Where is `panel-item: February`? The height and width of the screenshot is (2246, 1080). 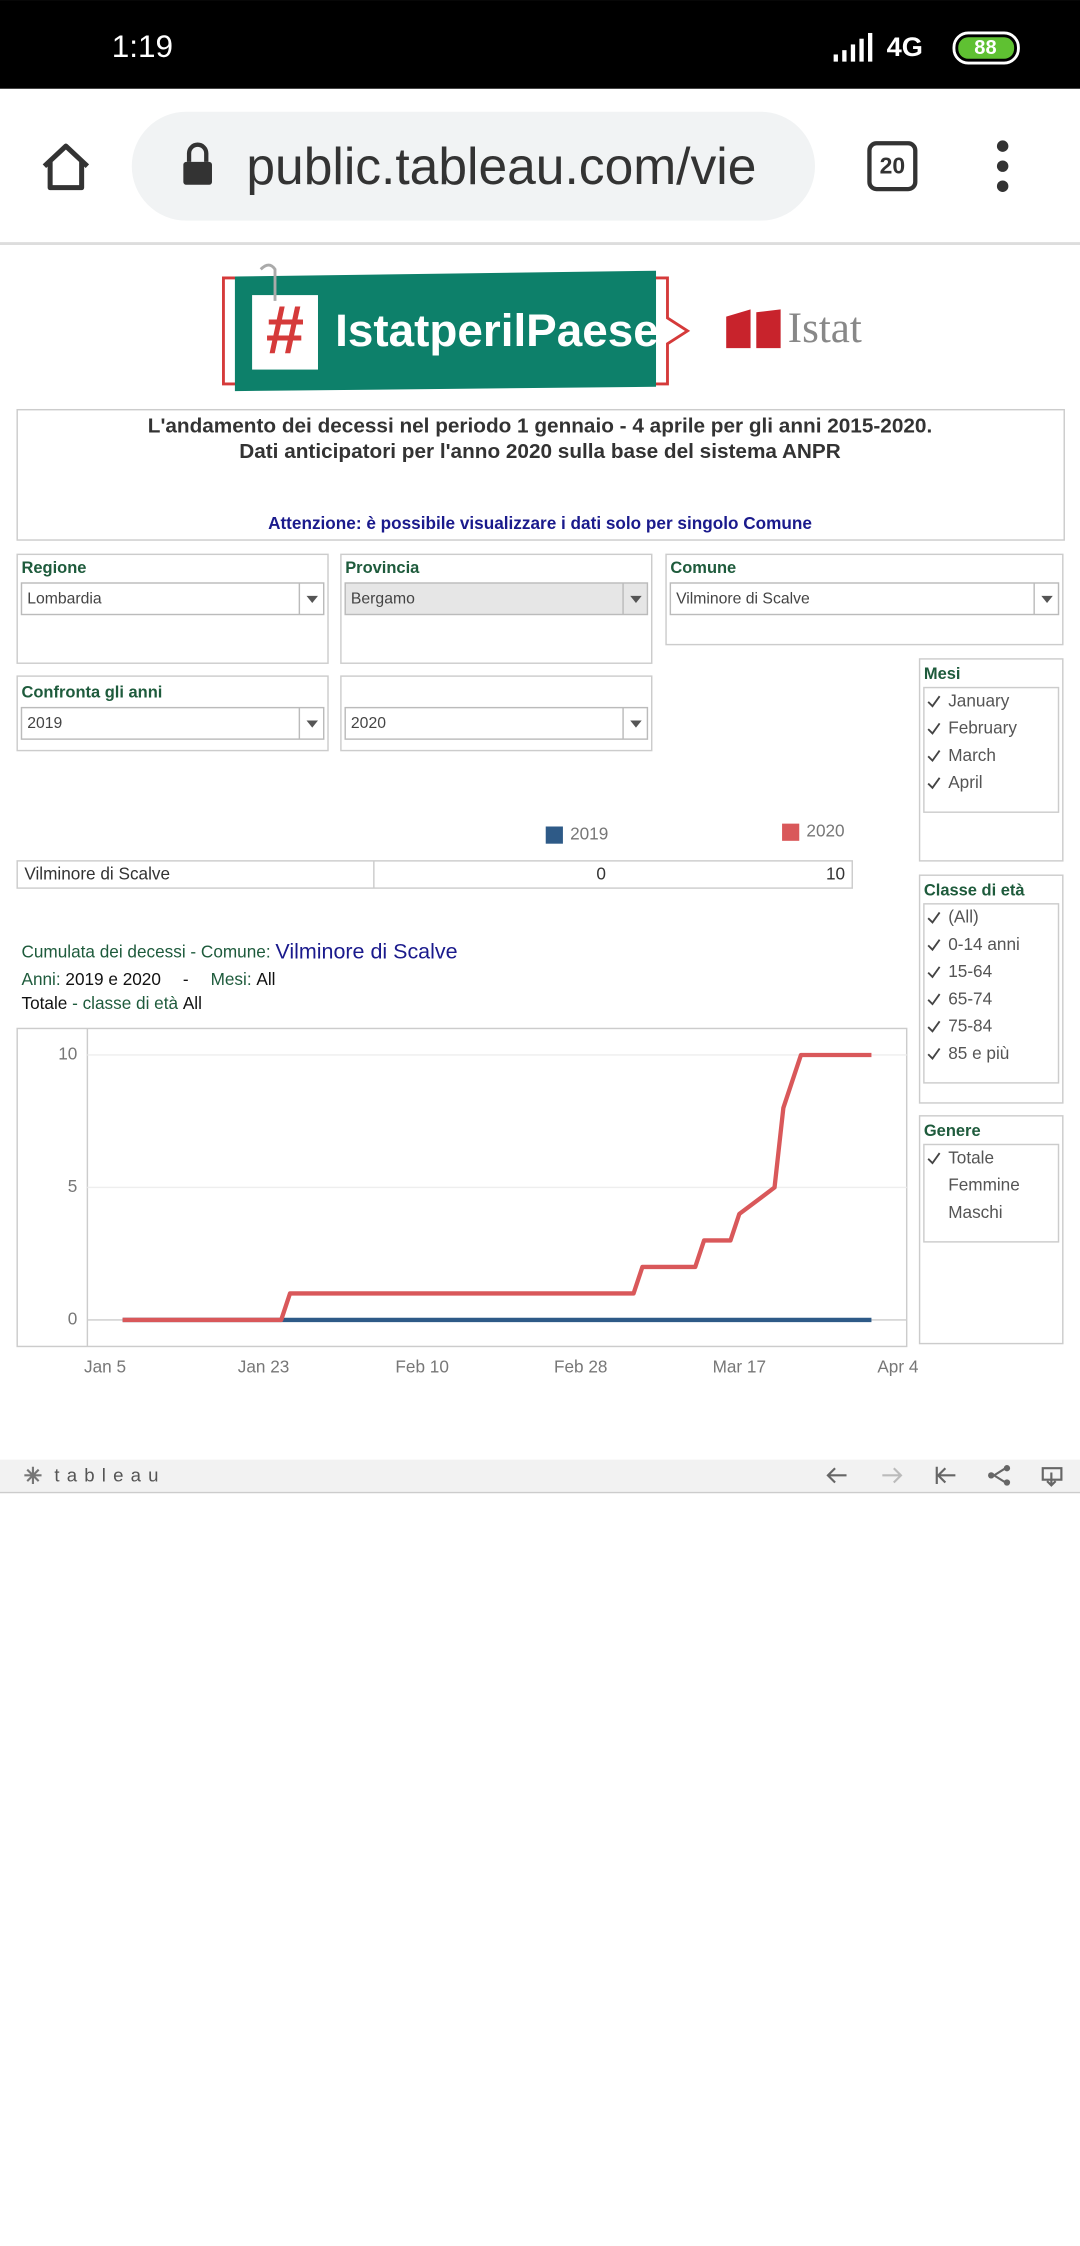 panel-item: February is located at coordinates (982, 728).